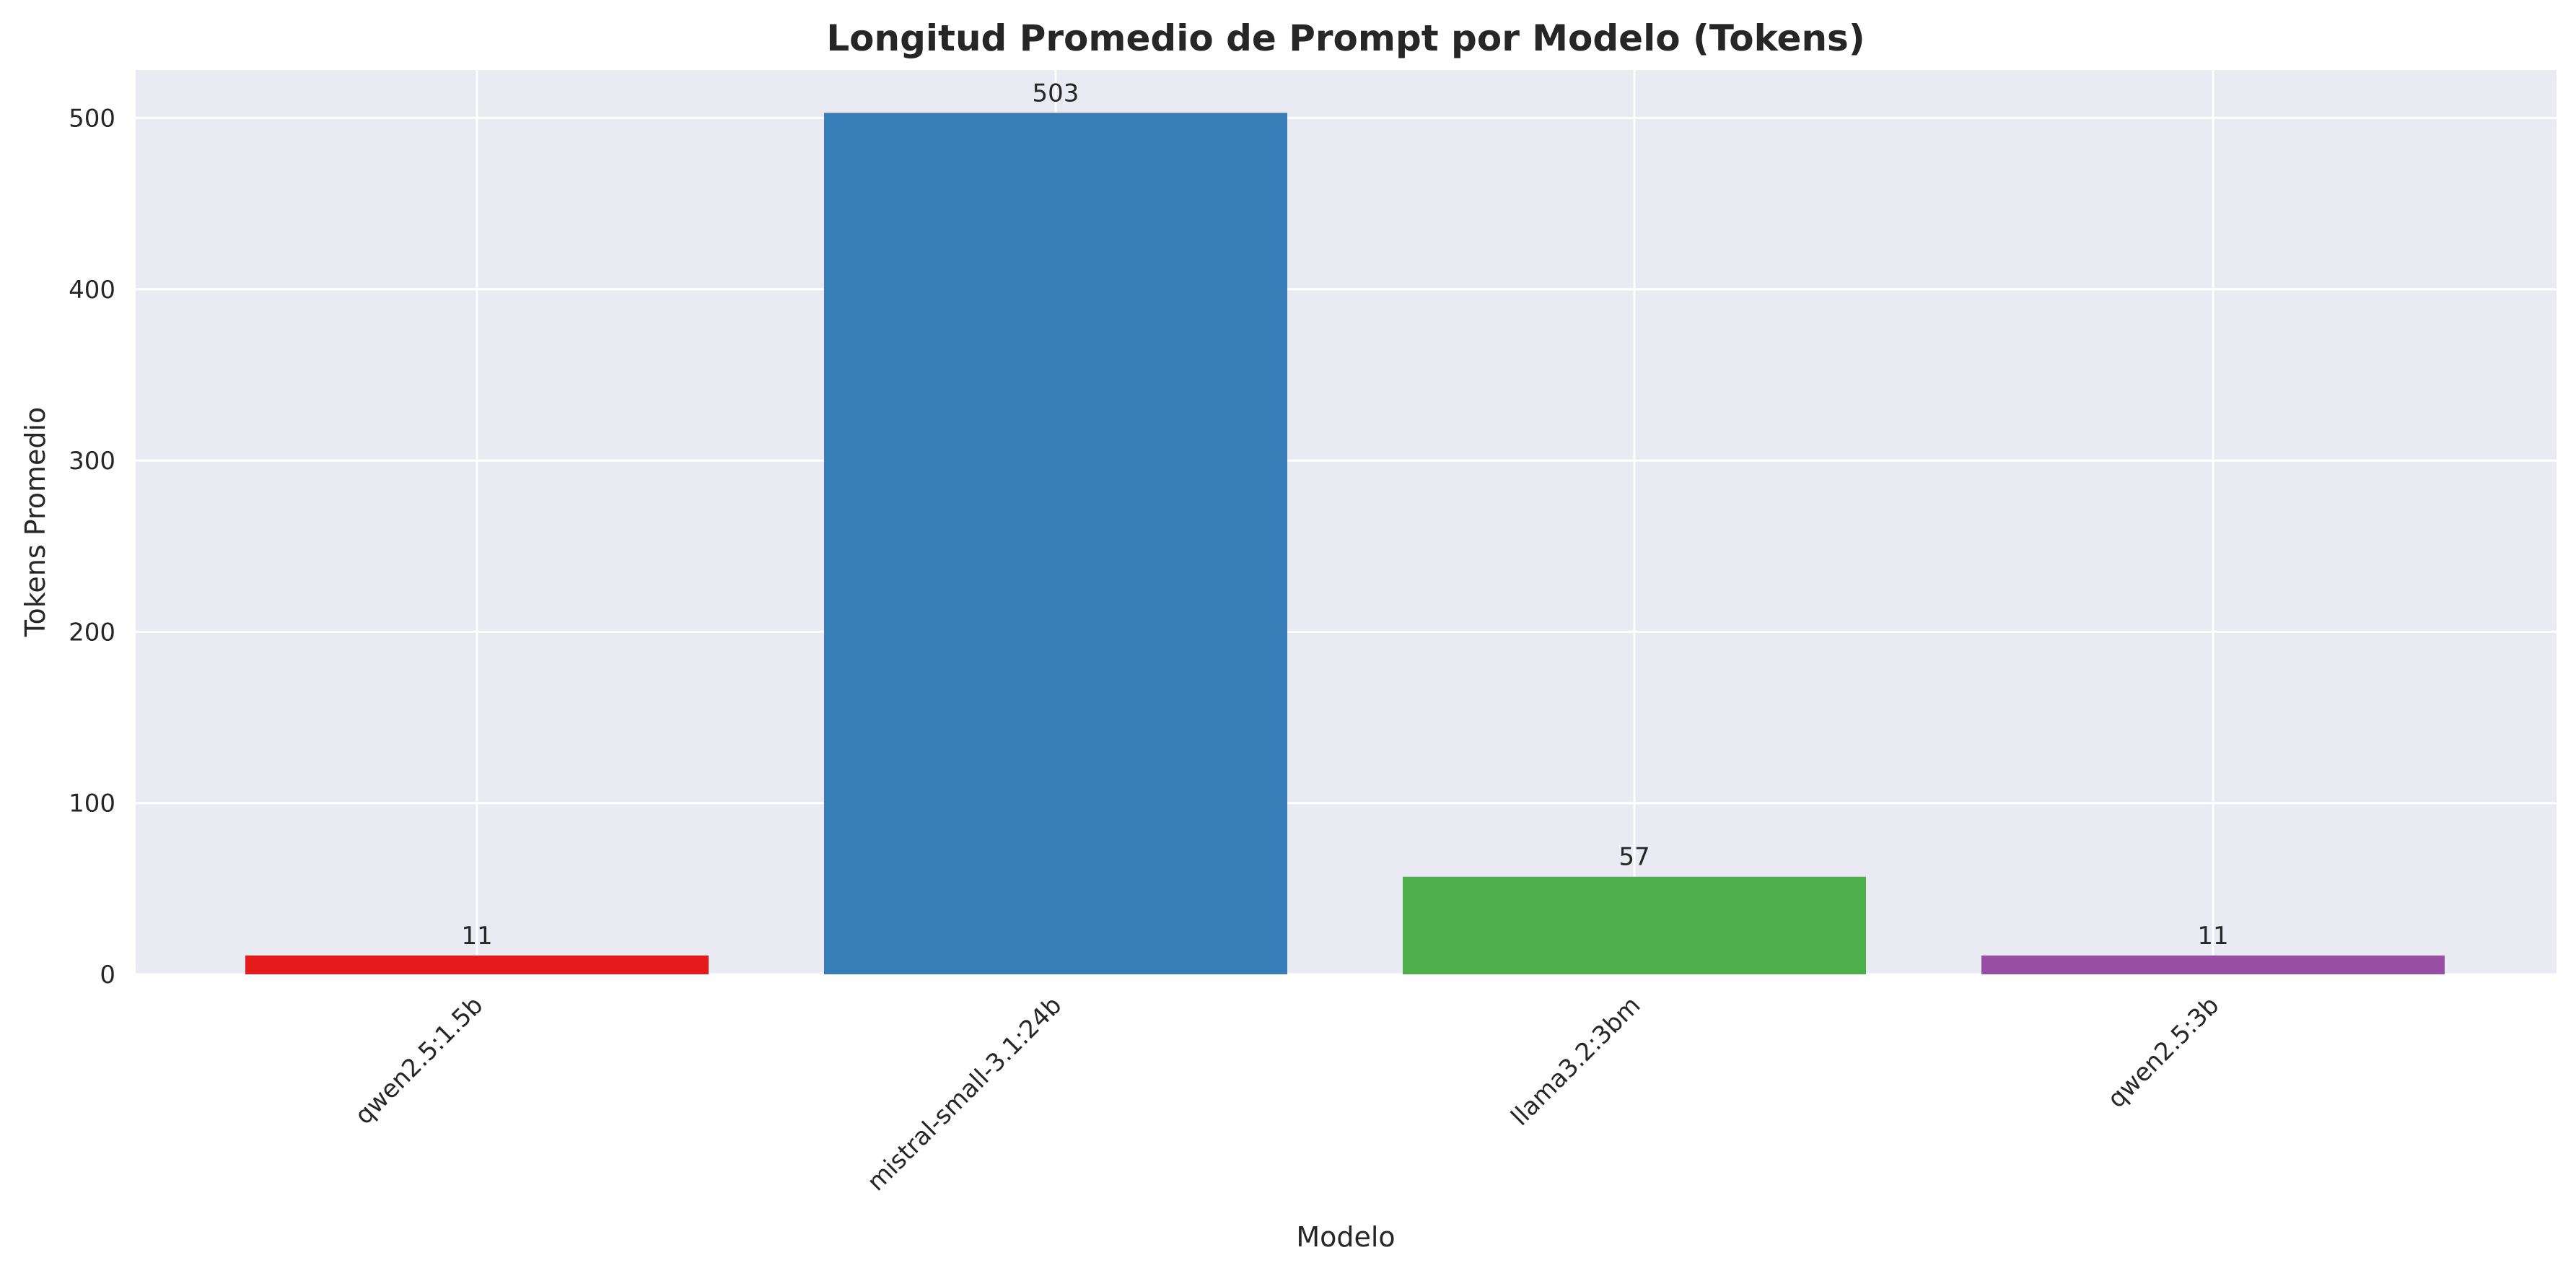  Describe the element at coordinates (92, 546) in the screenshot. I see `y-tick-labels: 0 100 200 300 400 500` at that location.